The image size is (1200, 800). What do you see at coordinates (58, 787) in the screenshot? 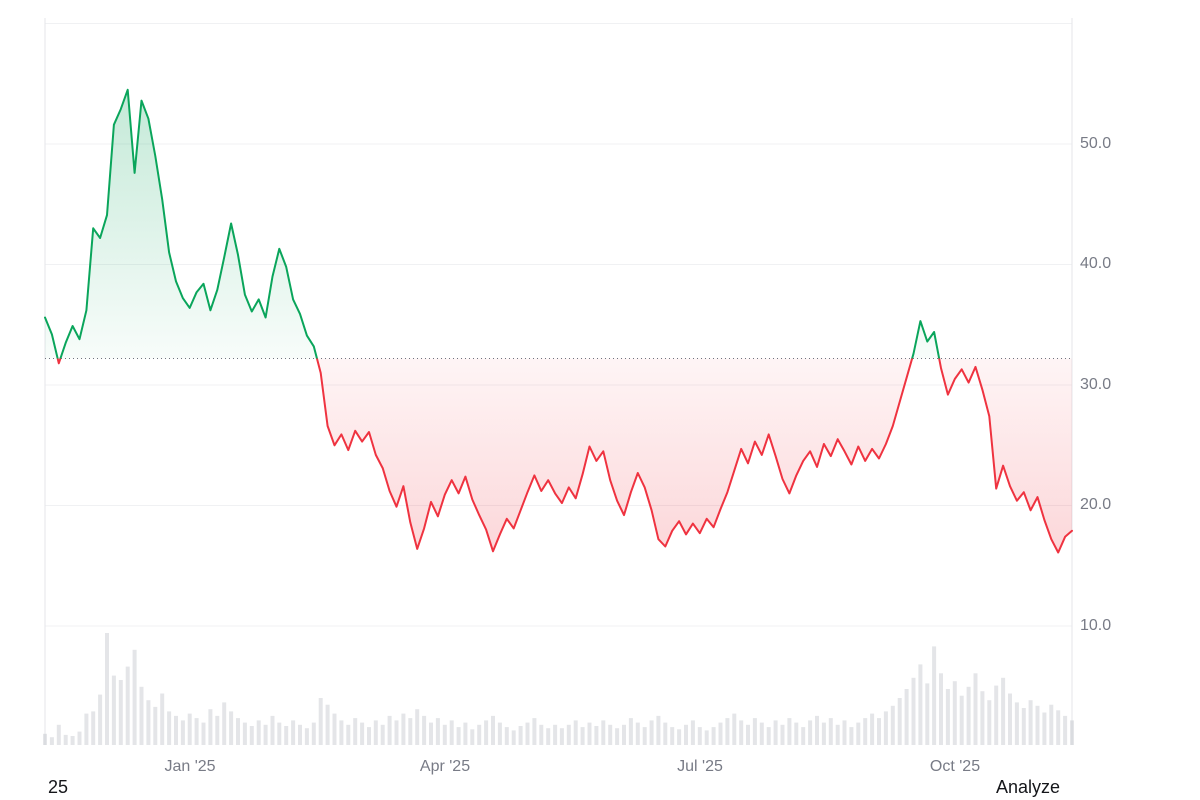
I see `footer-partial-text: 25` at bounding box center [58, 787].